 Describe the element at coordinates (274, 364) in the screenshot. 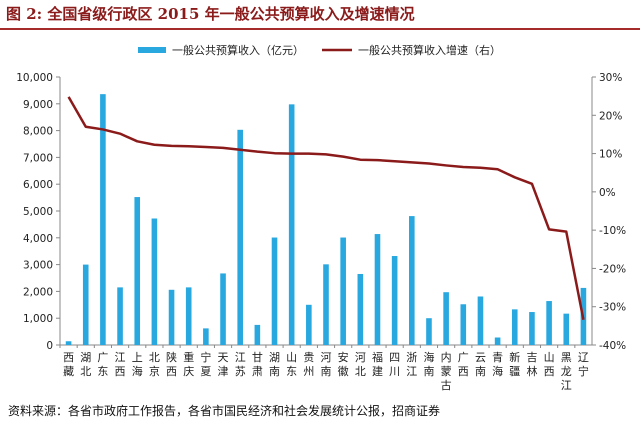

I see `x-tick-label: 湖南` at that location.